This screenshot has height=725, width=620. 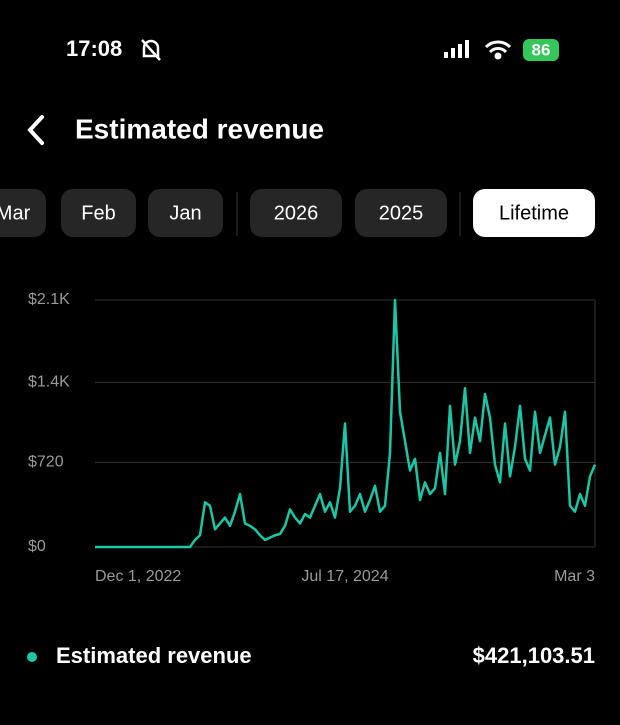 I want to click on tab-label: Feb, so click(x=98, y=213).